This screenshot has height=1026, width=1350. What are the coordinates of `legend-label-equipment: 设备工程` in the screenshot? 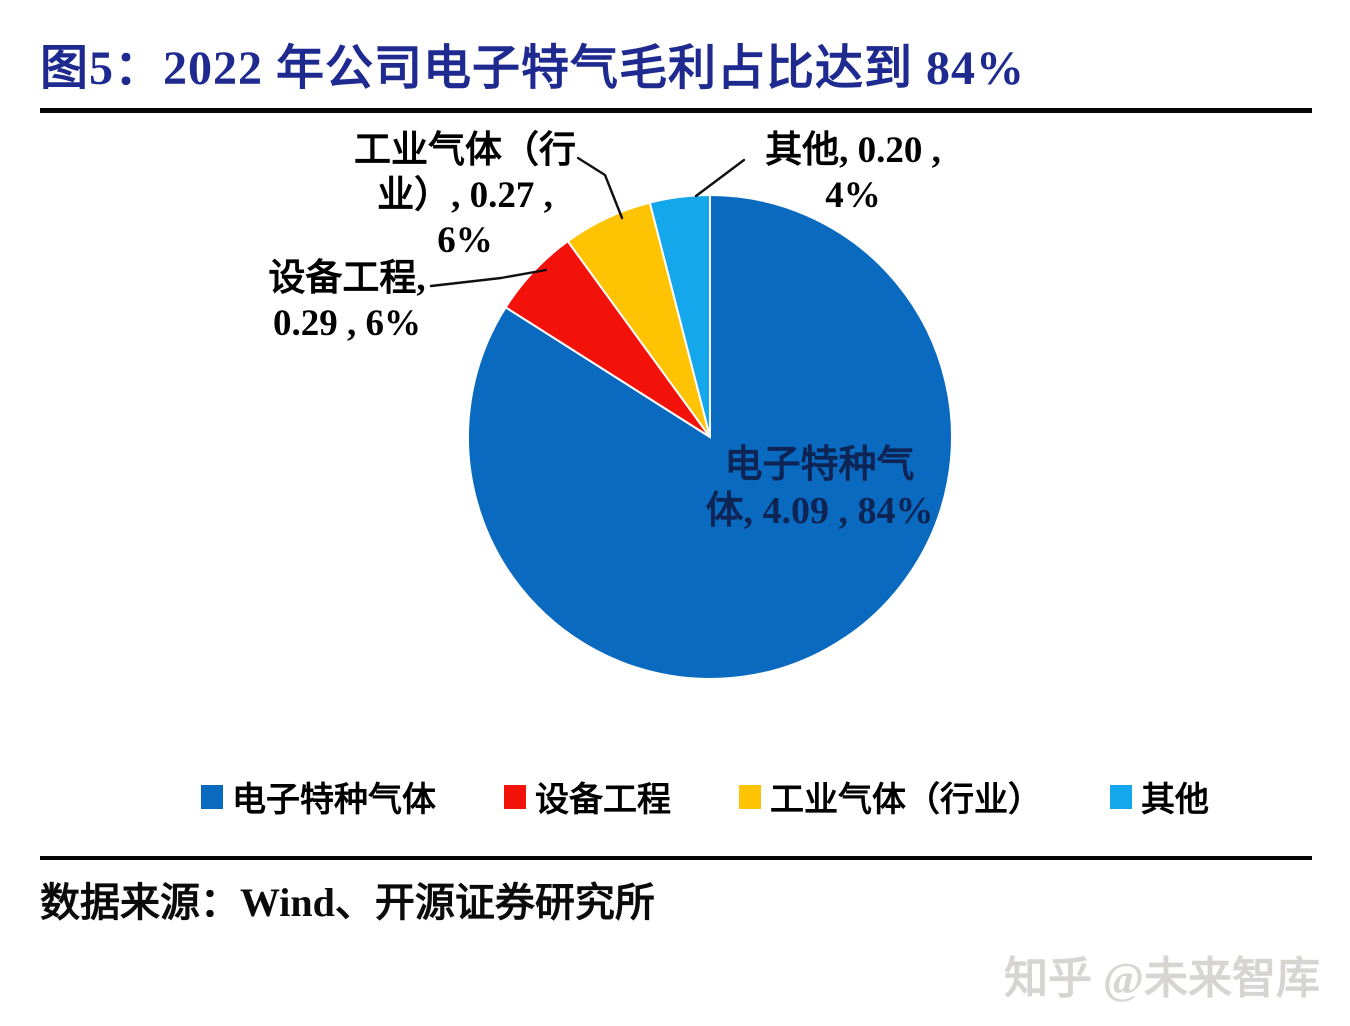 It's located at (603, 800).